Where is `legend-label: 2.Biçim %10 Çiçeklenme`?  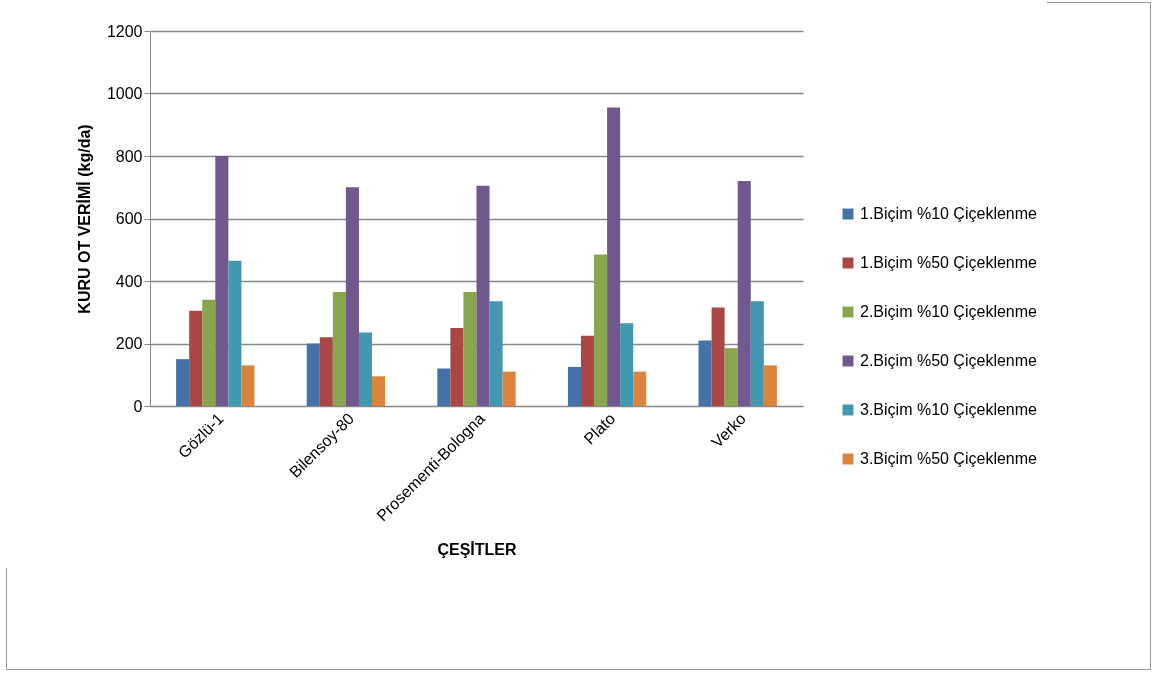
legend-label: 2.Biçim %10 Çiçeklenme is located at coordinates (949, 311).